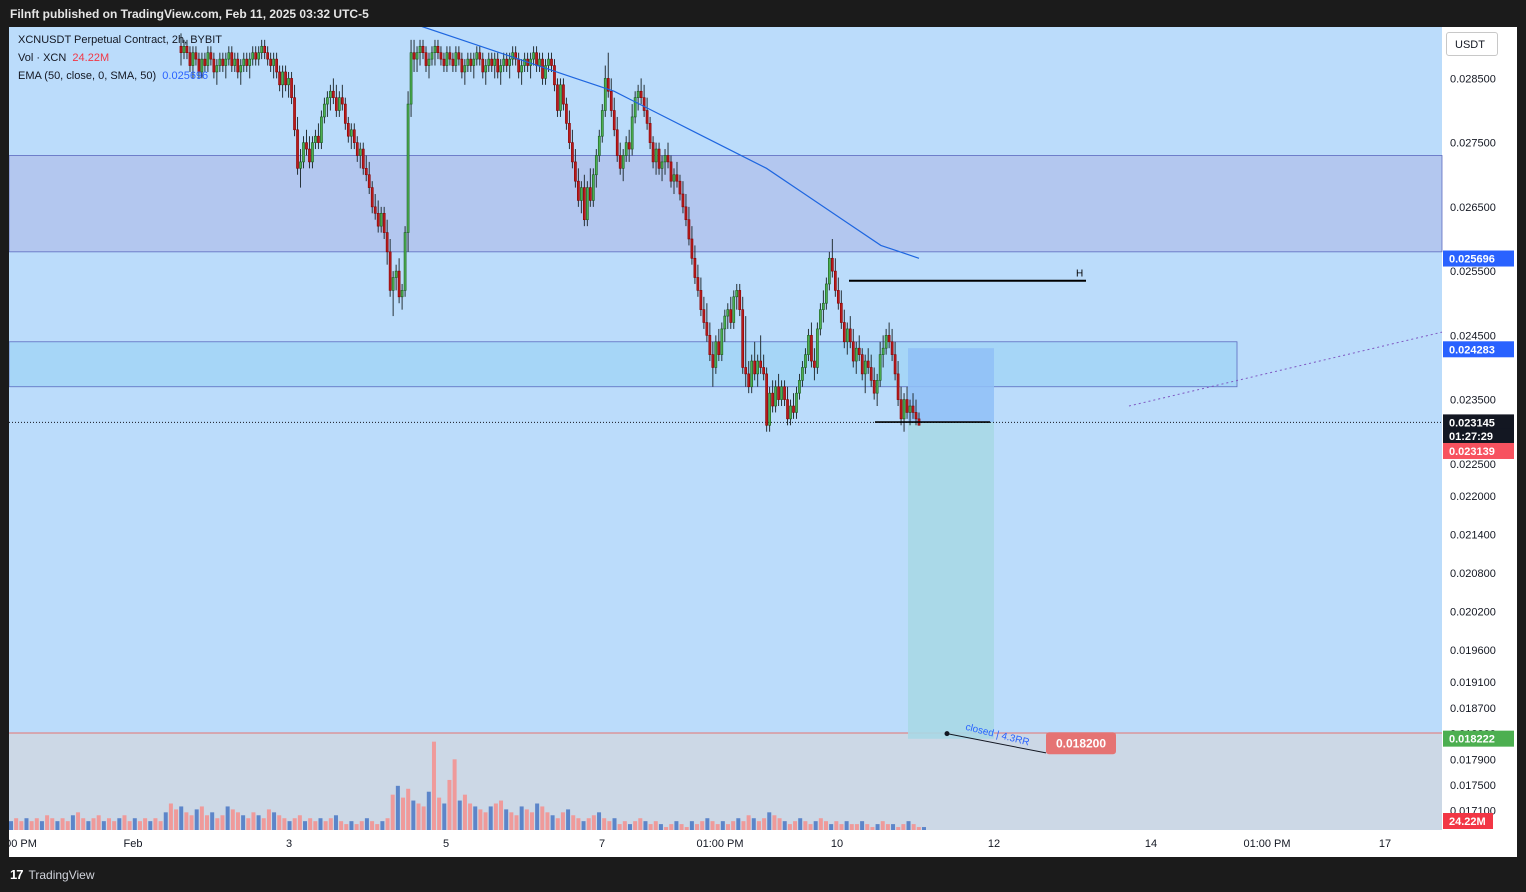 This screenshot has width=1526, height=892. Describe the element at coordinates (52, 874) in the screenshot. I see `tradingview-logo: 17 TradingView` at that location.